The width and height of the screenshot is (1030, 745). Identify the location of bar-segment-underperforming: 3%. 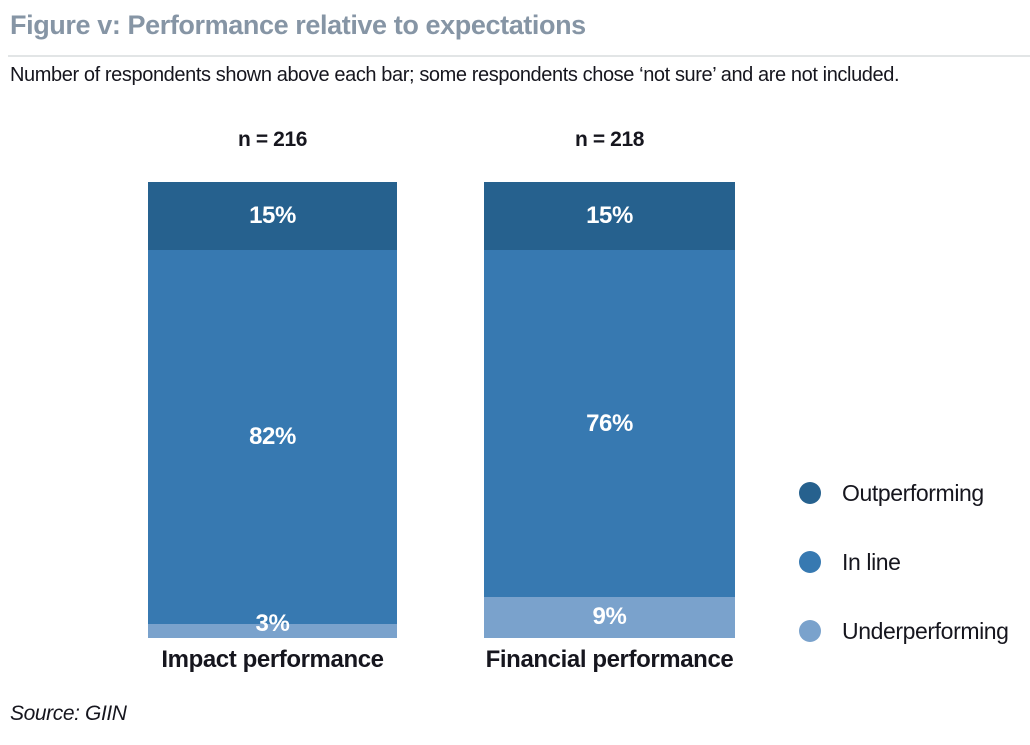
(272, 624).